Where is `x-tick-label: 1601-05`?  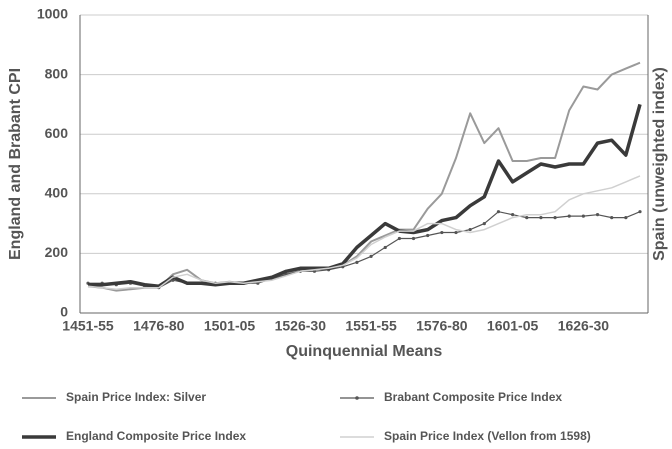
x-tick-label: 1601-05 is located at coordinates (513, 326).